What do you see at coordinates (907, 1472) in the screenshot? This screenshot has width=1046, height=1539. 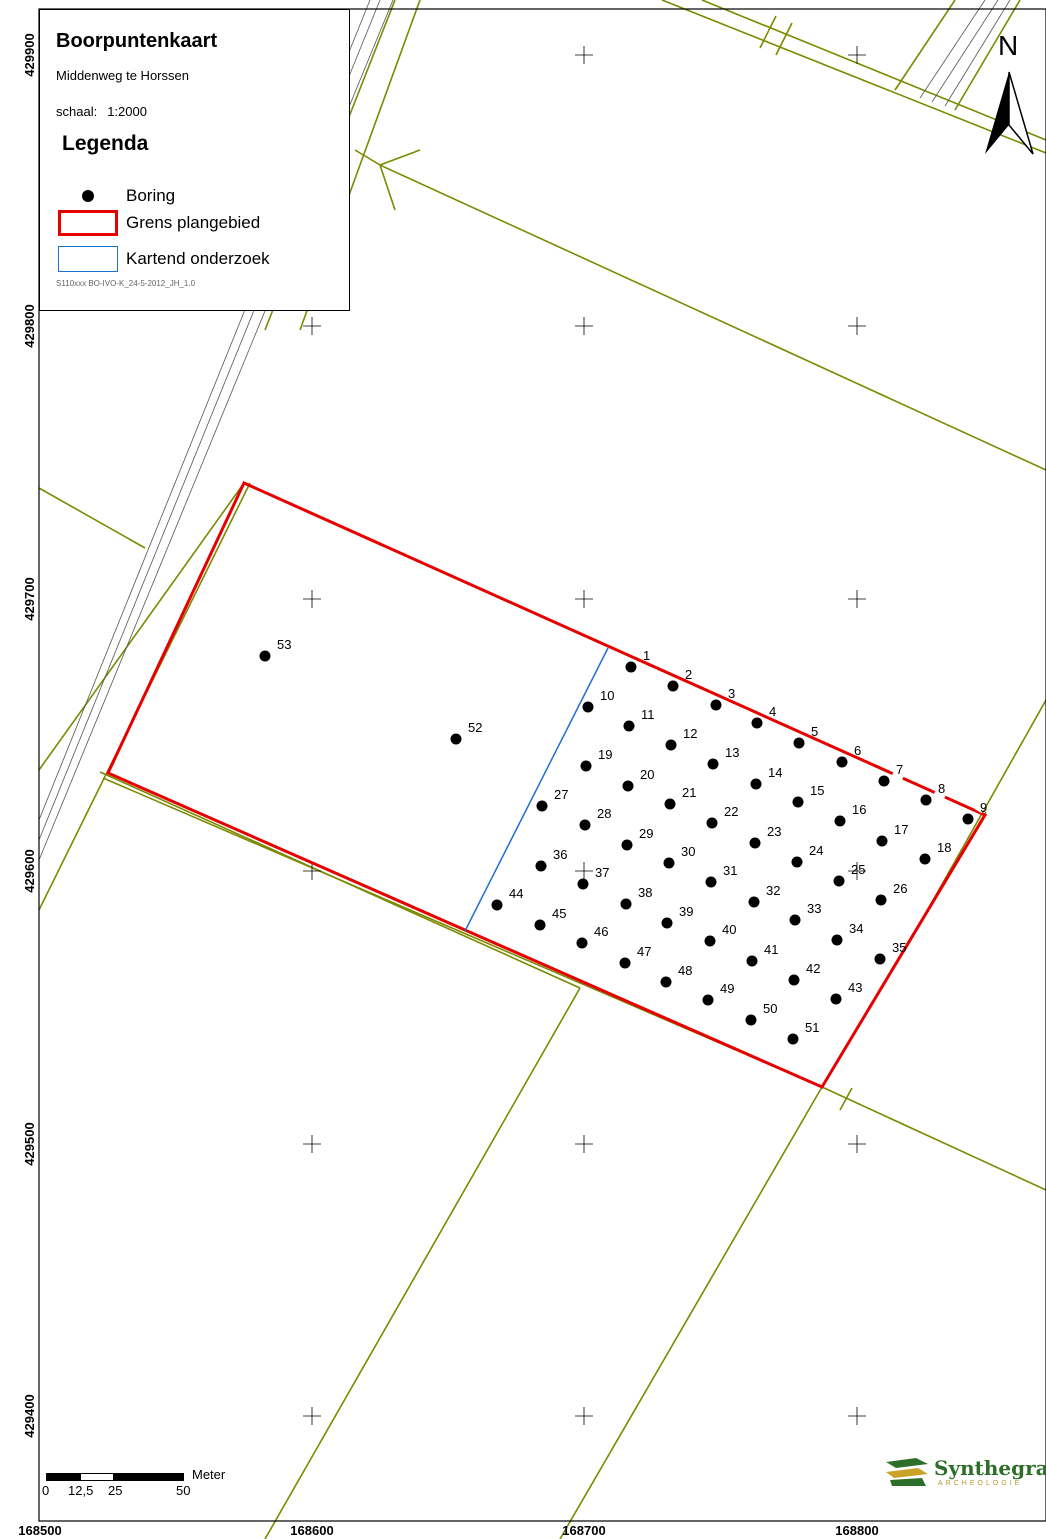 I see `logo-mark-icon` at bounding box center [907, 1472].